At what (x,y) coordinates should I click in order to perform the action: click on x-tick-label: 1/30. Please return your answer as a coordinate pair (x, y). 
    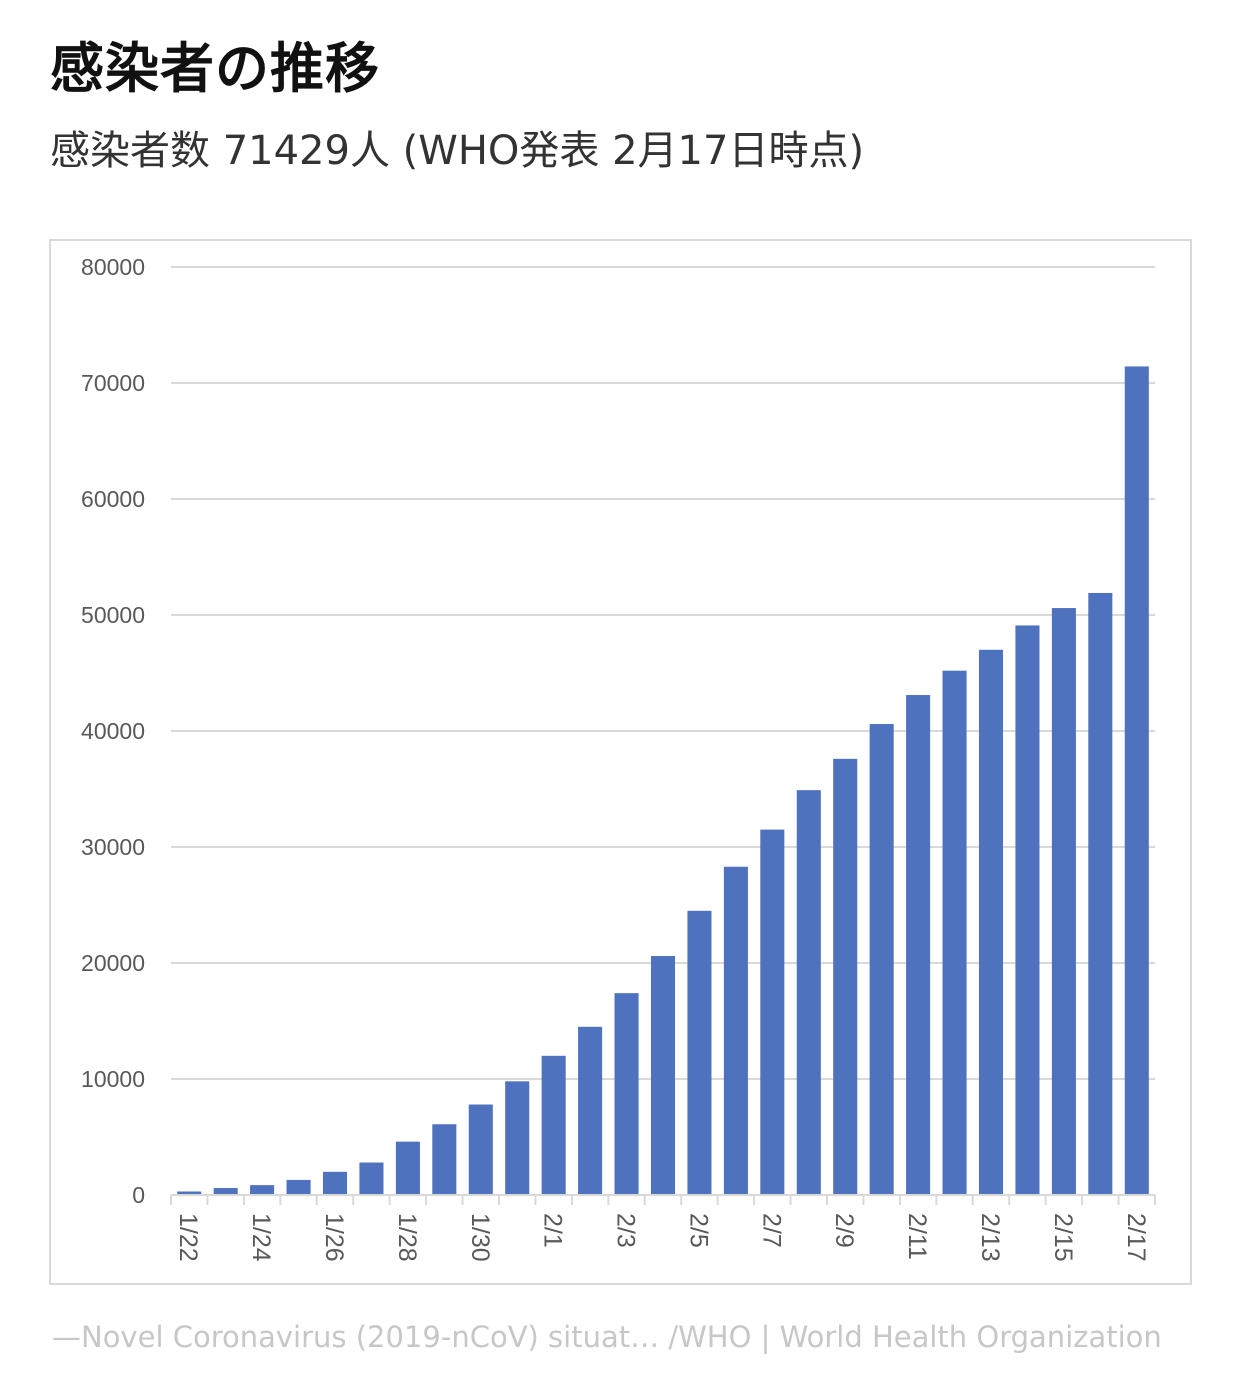
    Looking at the image, I should click on (480, 1237).